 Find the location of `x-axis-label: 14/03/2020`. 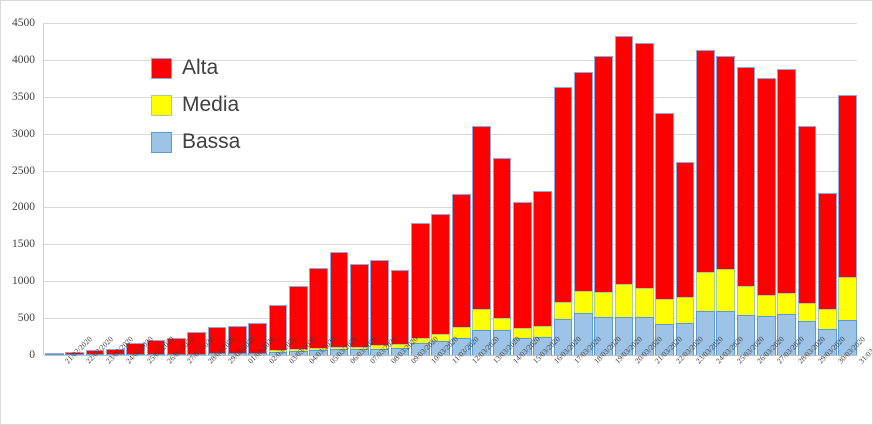

x-axis-label: 14/03/2020 is located at coordinates (526, 350).